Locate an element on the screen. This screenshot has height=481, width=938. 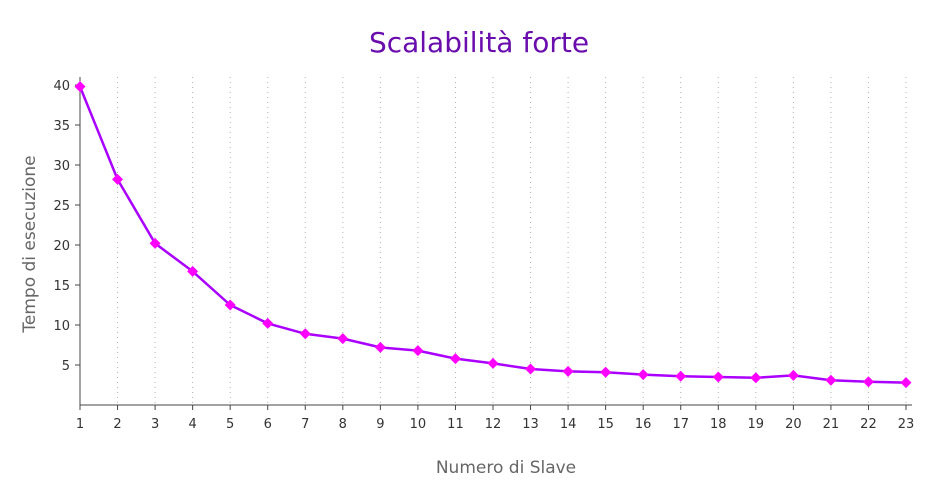
y-tick-label: 30 is located at coordinates (61, 166).